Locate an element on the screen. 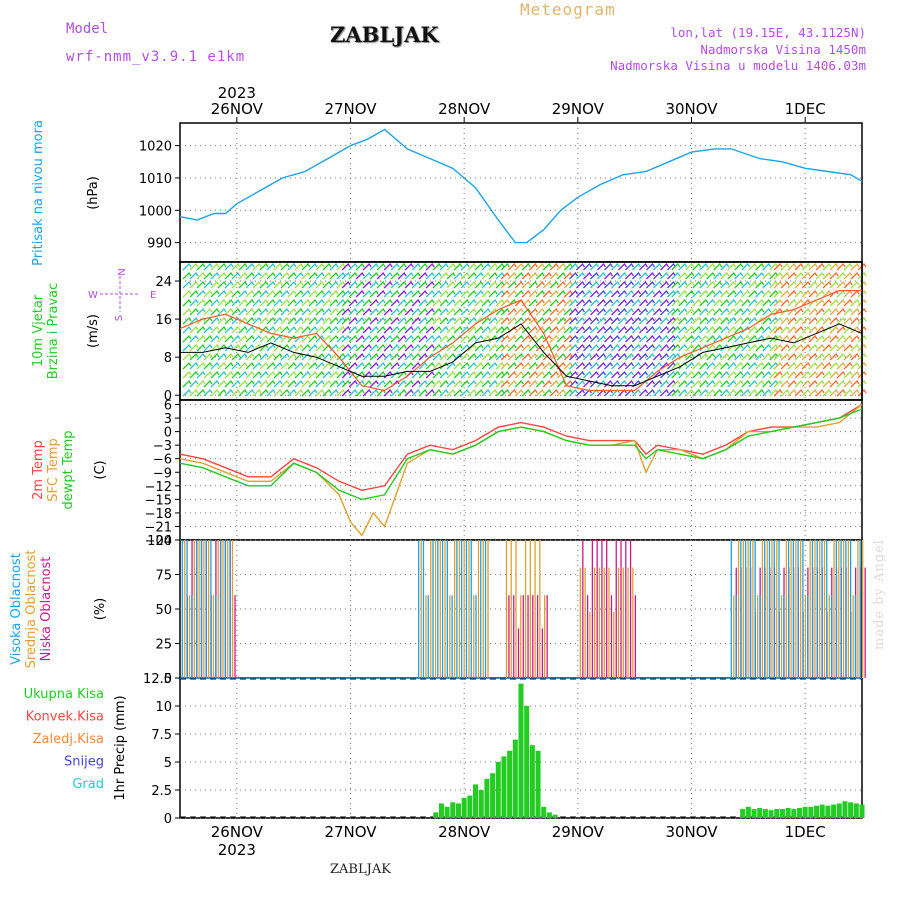 The width and height of the screenshot is (900, 900). y-tick-label: 1010 is located at coordinates (155, 179).